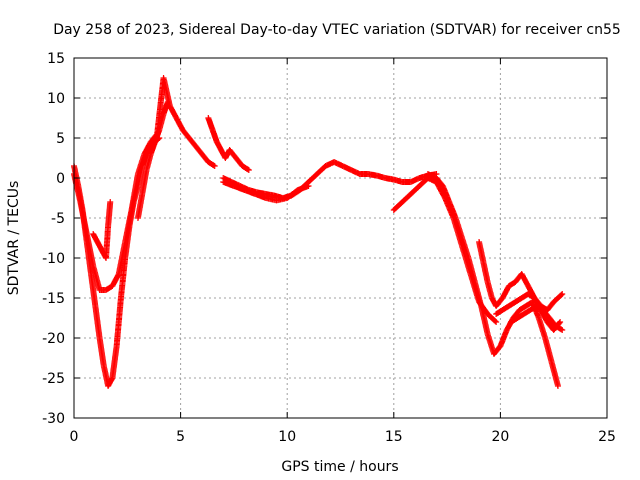 This screenshot has height=480, width=640. Describe the element at coordinates (14, 238) in the screenshot. I see `y-axis-label: SDTVAR / TECUs` at that location.